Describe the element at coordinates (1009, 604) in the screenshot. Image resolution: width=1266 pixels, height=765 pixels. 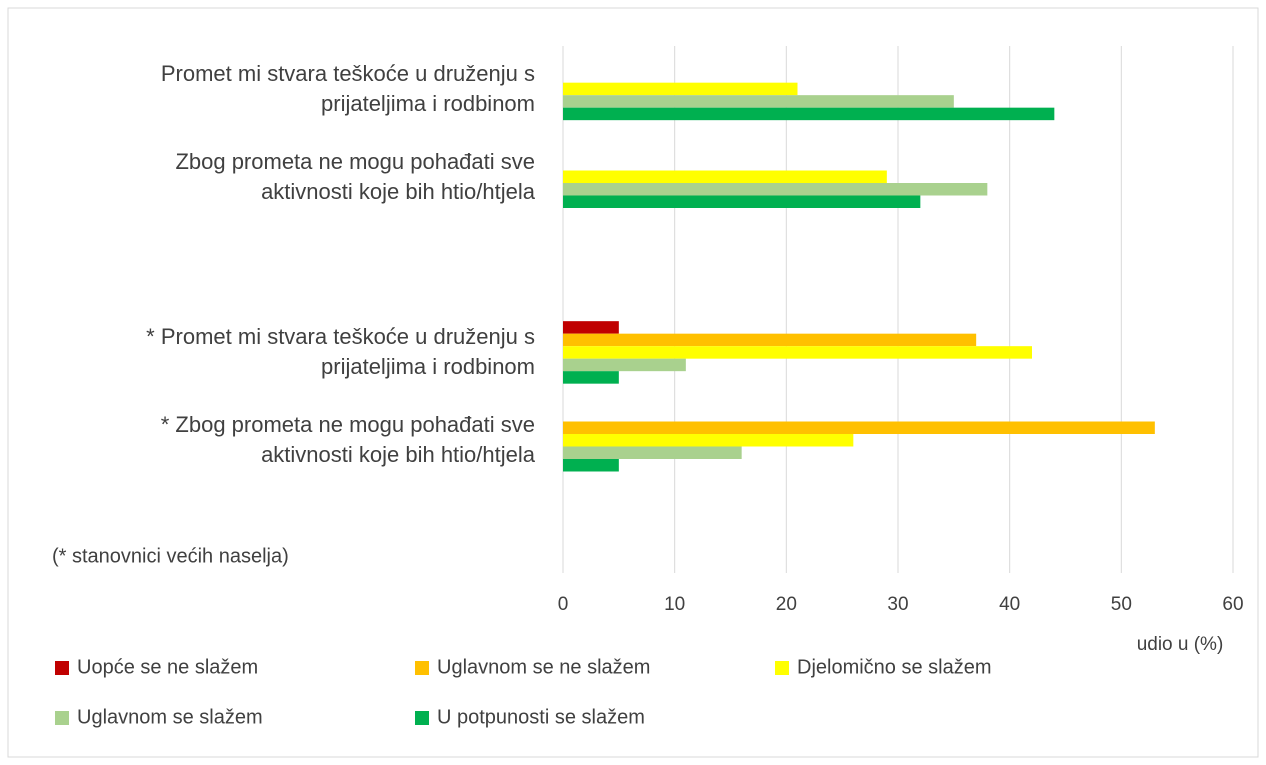
I see `x-tick-label: 40` at that location.